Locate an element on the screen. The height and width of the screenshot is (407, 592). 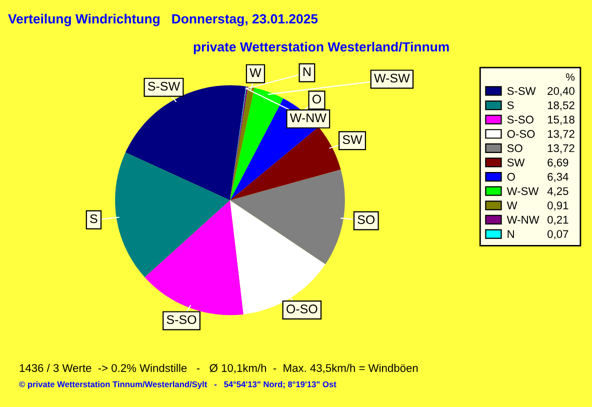
legend-label: W-SW is located at coordinates (522, 191).